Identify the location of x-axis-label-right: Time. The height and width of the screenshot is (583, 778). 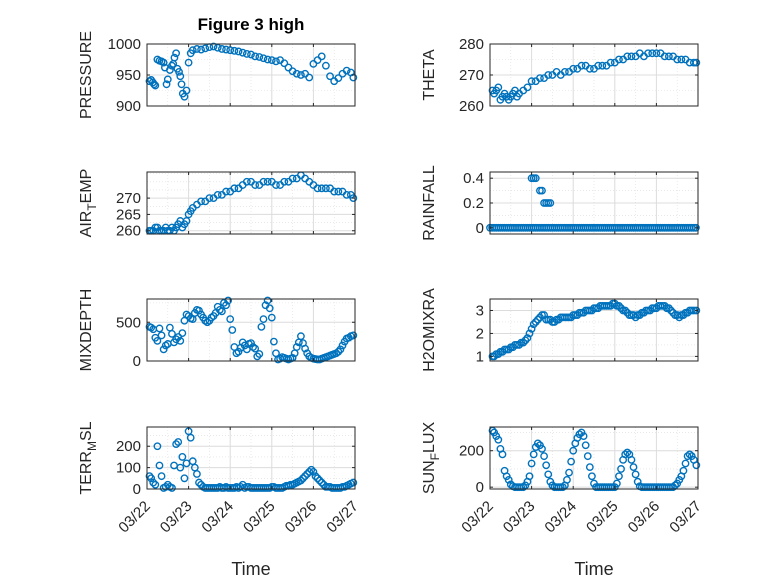
(593, 569).